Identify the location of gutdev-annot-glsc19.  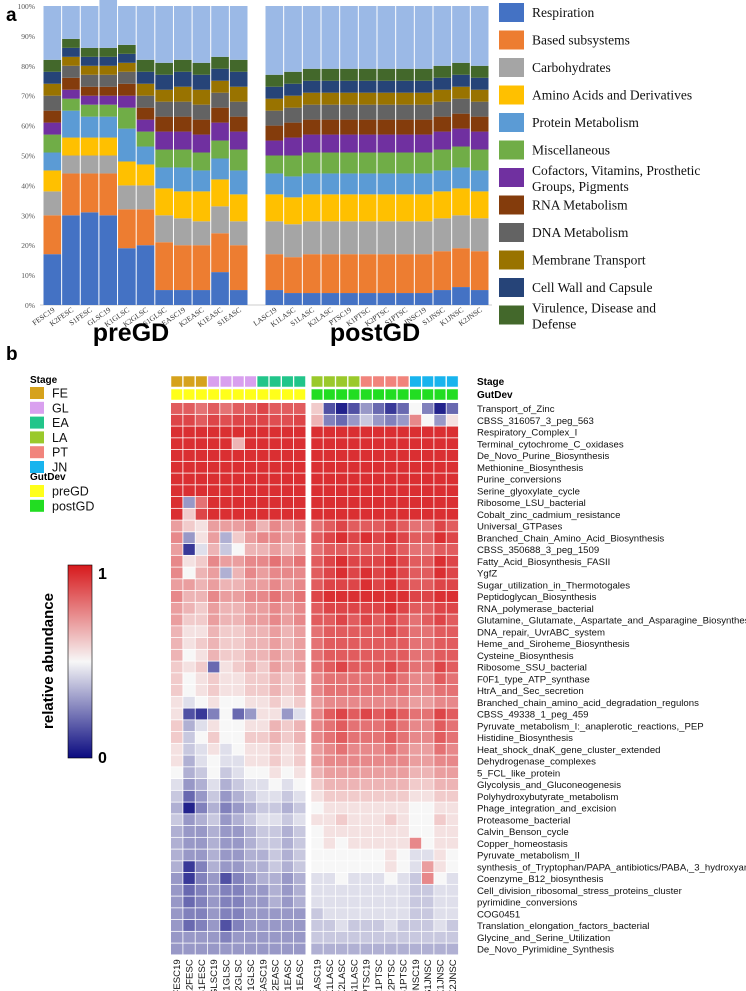
(213, 394).